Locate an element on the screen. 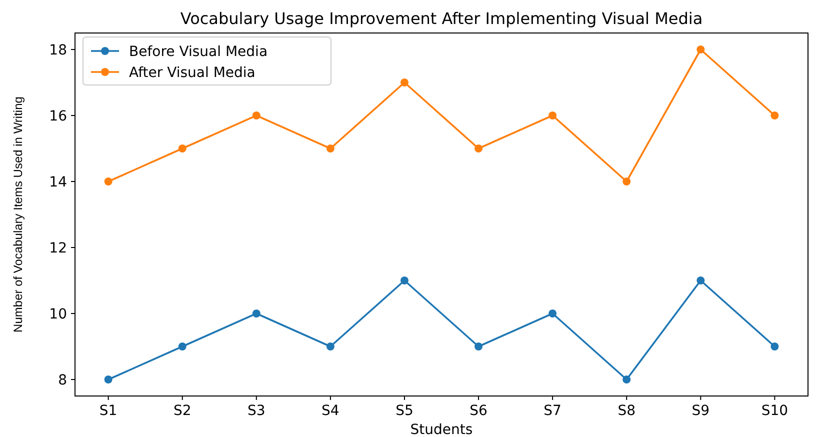  y-tick-label: 10 is located at coordinates (58, 314).